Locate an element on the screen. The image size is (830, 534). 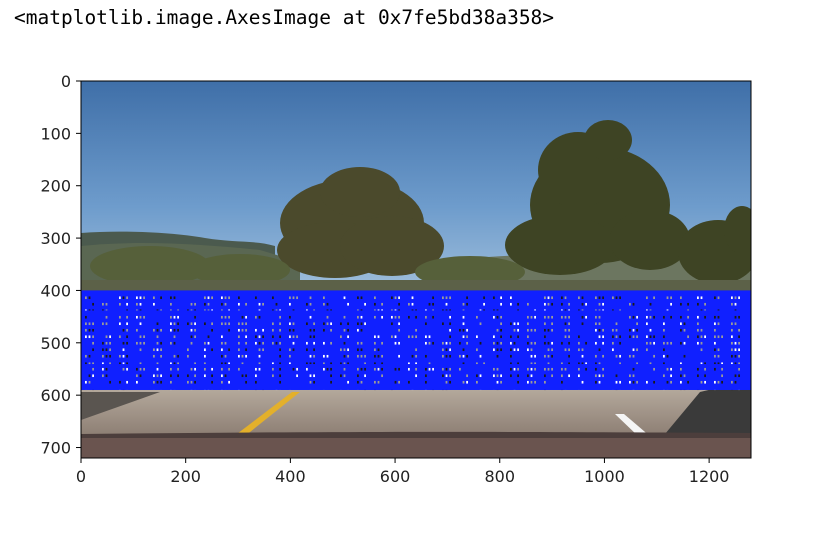
window-edge is located at coordinates (416, 361).